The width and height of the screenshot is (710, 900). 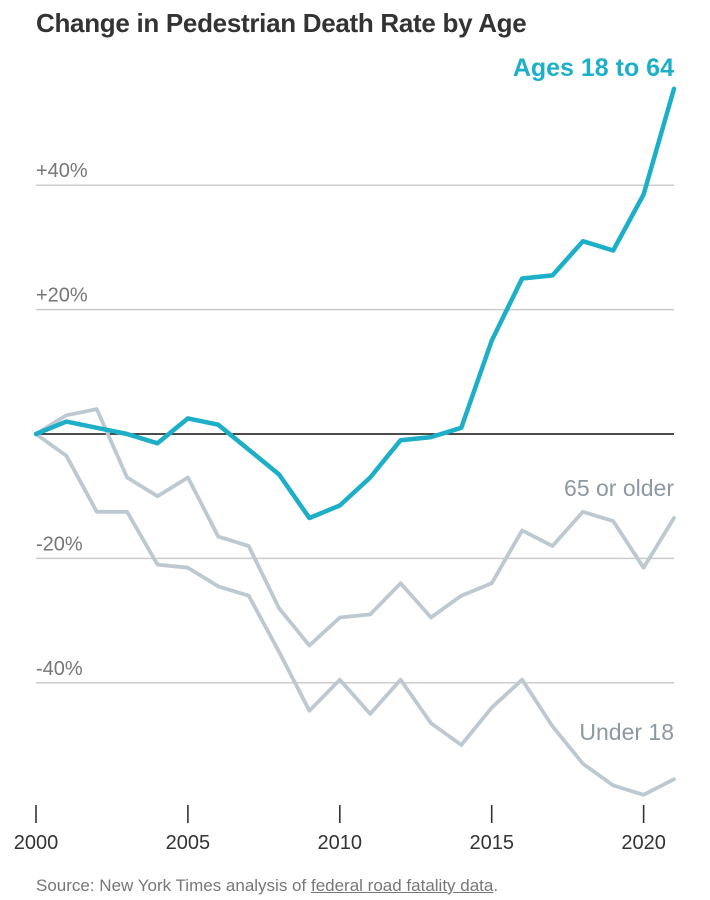 I want to click on y-tick-label: -40%, so click(x=59, y=669).